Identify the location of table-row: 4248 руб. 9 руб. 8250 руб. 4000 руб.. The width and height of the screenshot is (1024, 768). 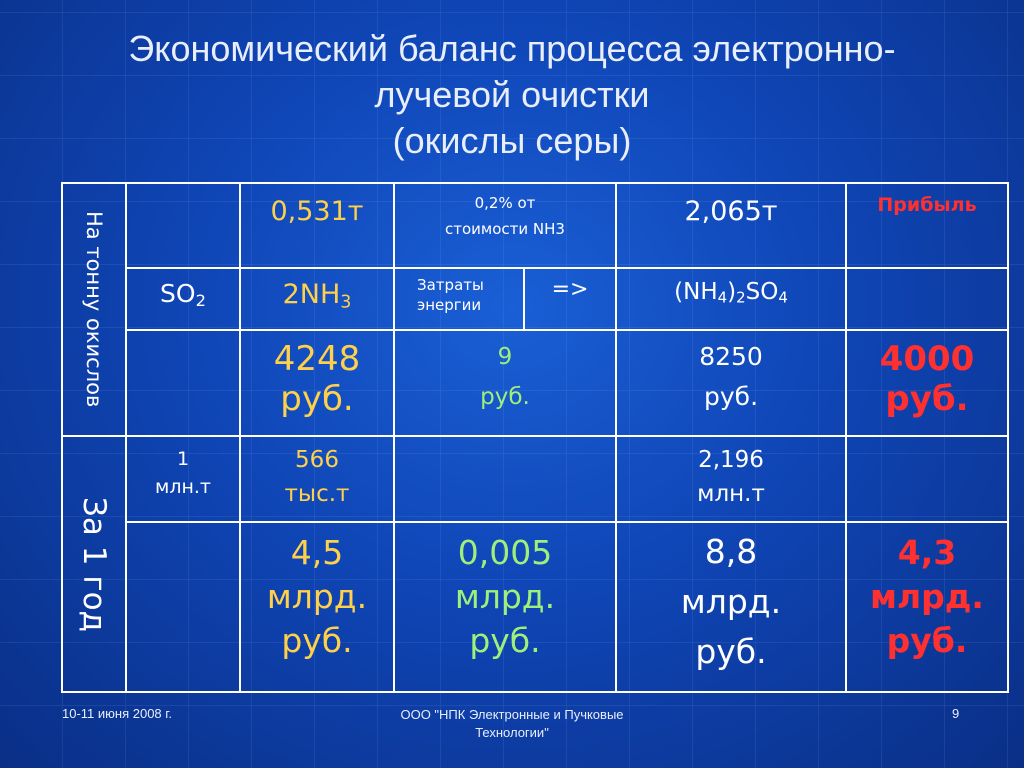
(535, 383).